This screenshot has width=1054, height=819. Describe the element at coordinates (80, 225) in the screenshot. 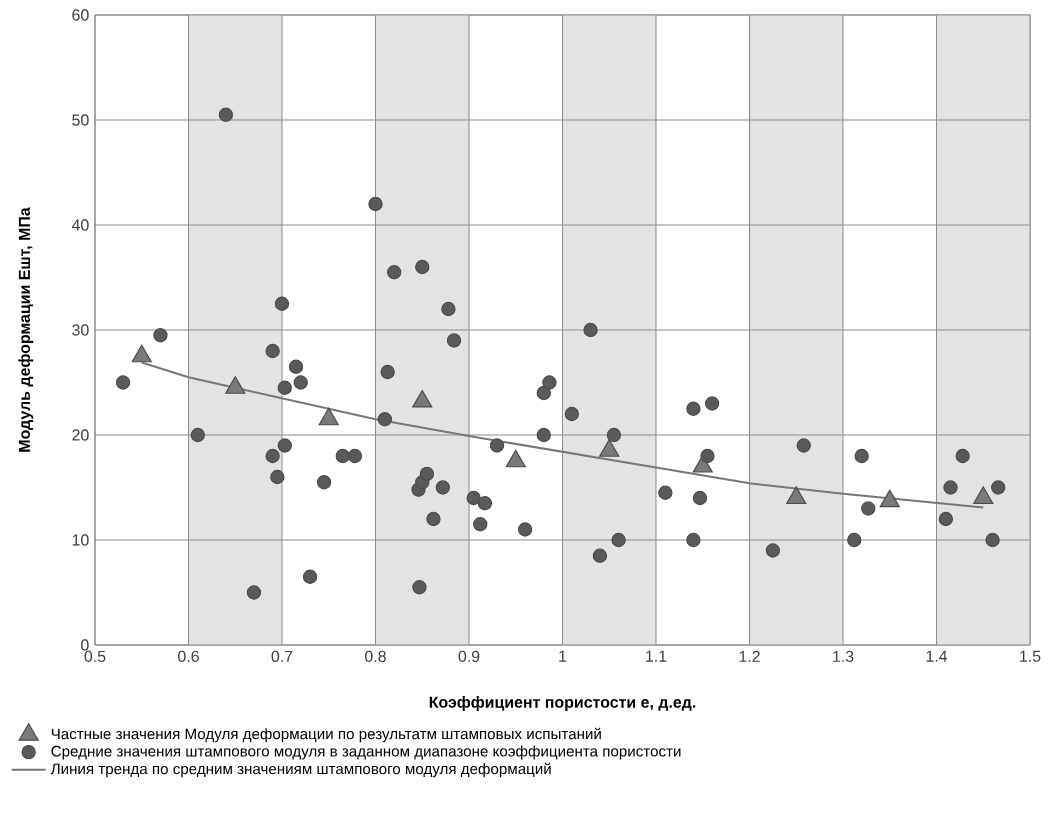

I see `y-tick-label: 40` at that location.